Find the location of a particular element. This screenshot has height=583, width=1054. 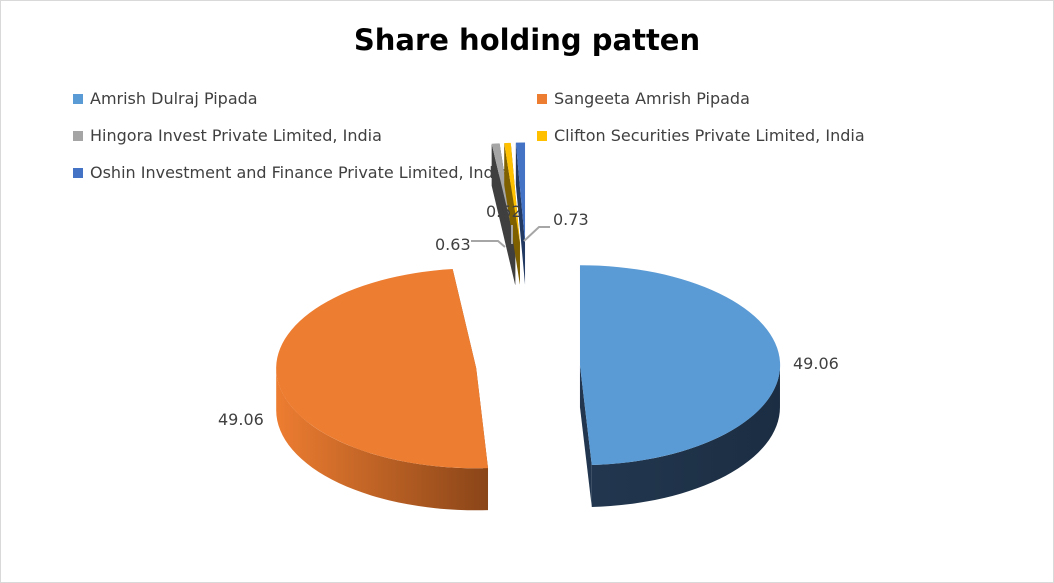

legend-item: Amrish Dulraj Pipada is located at coordinates (165, 98).